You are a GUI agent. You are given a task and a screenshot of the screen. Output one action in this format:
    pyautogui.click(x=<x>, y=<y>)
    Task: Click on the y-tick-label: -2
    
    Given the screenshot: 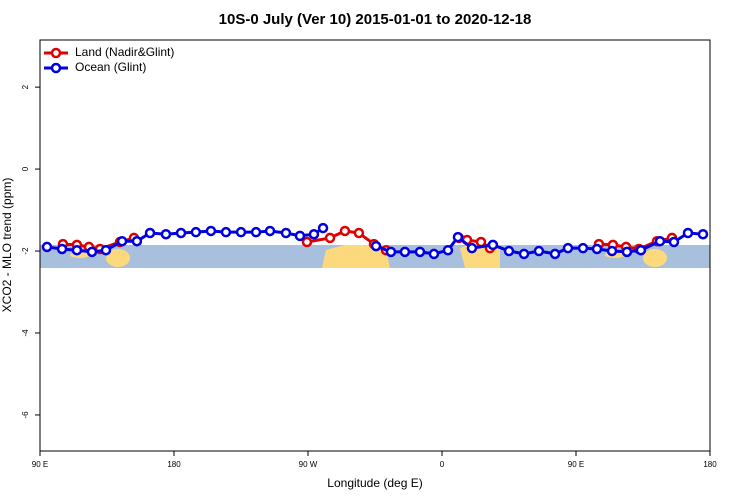 What is the action you would take?
    pyautogui.click(x=25, y=251)
    